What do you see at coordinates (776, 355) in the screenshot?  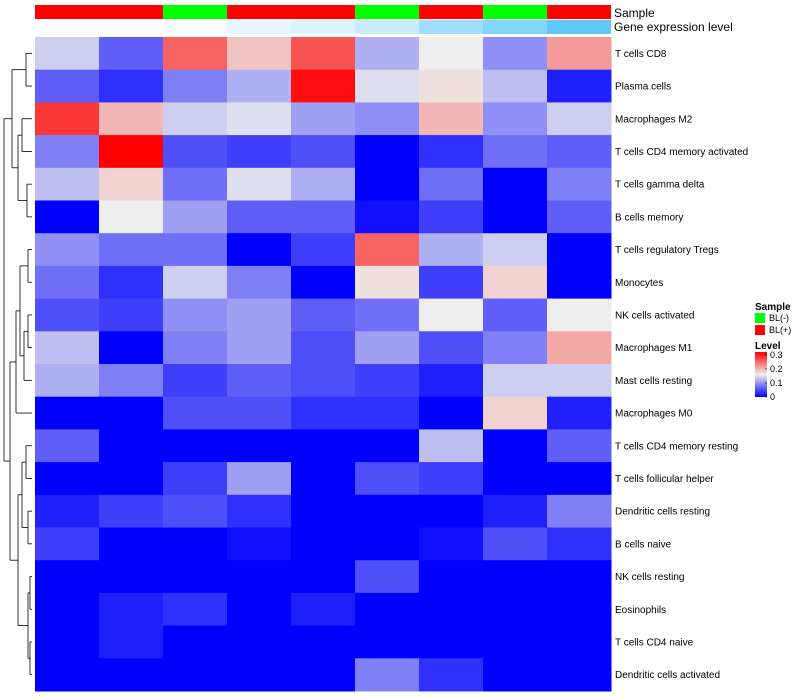 I see `level-legend-tick-label: 0.3` at bounding box center [776, 355].